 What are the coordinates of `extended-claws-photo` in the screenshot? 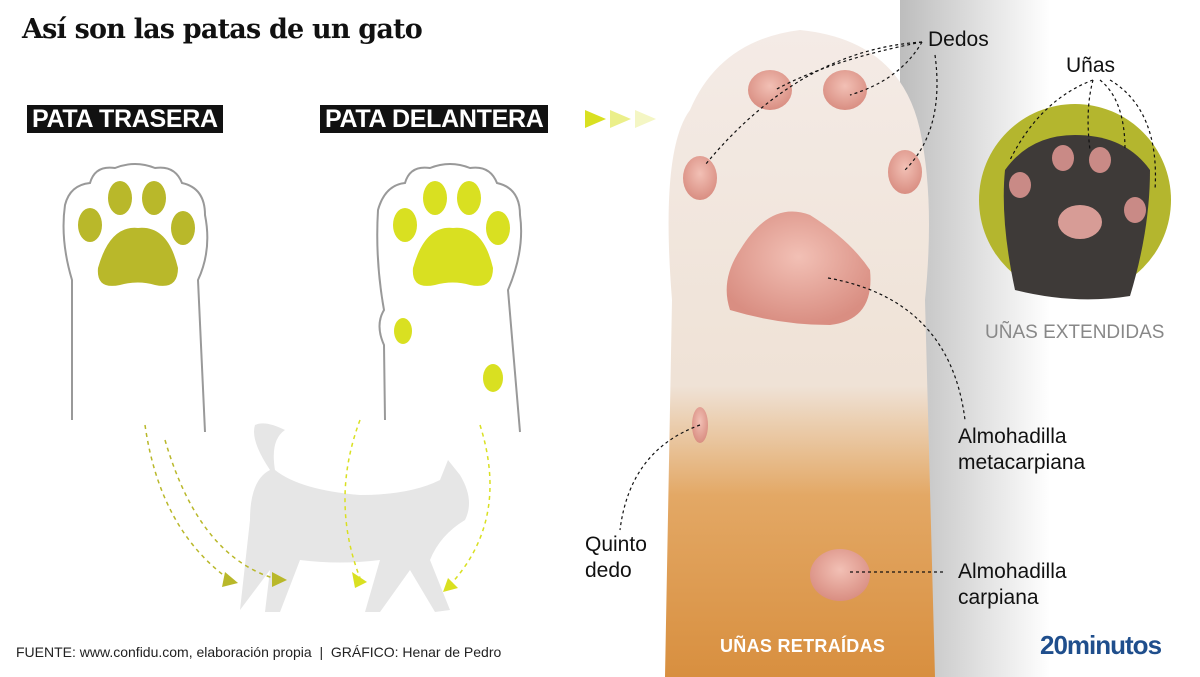 It's located at (1075, 202).